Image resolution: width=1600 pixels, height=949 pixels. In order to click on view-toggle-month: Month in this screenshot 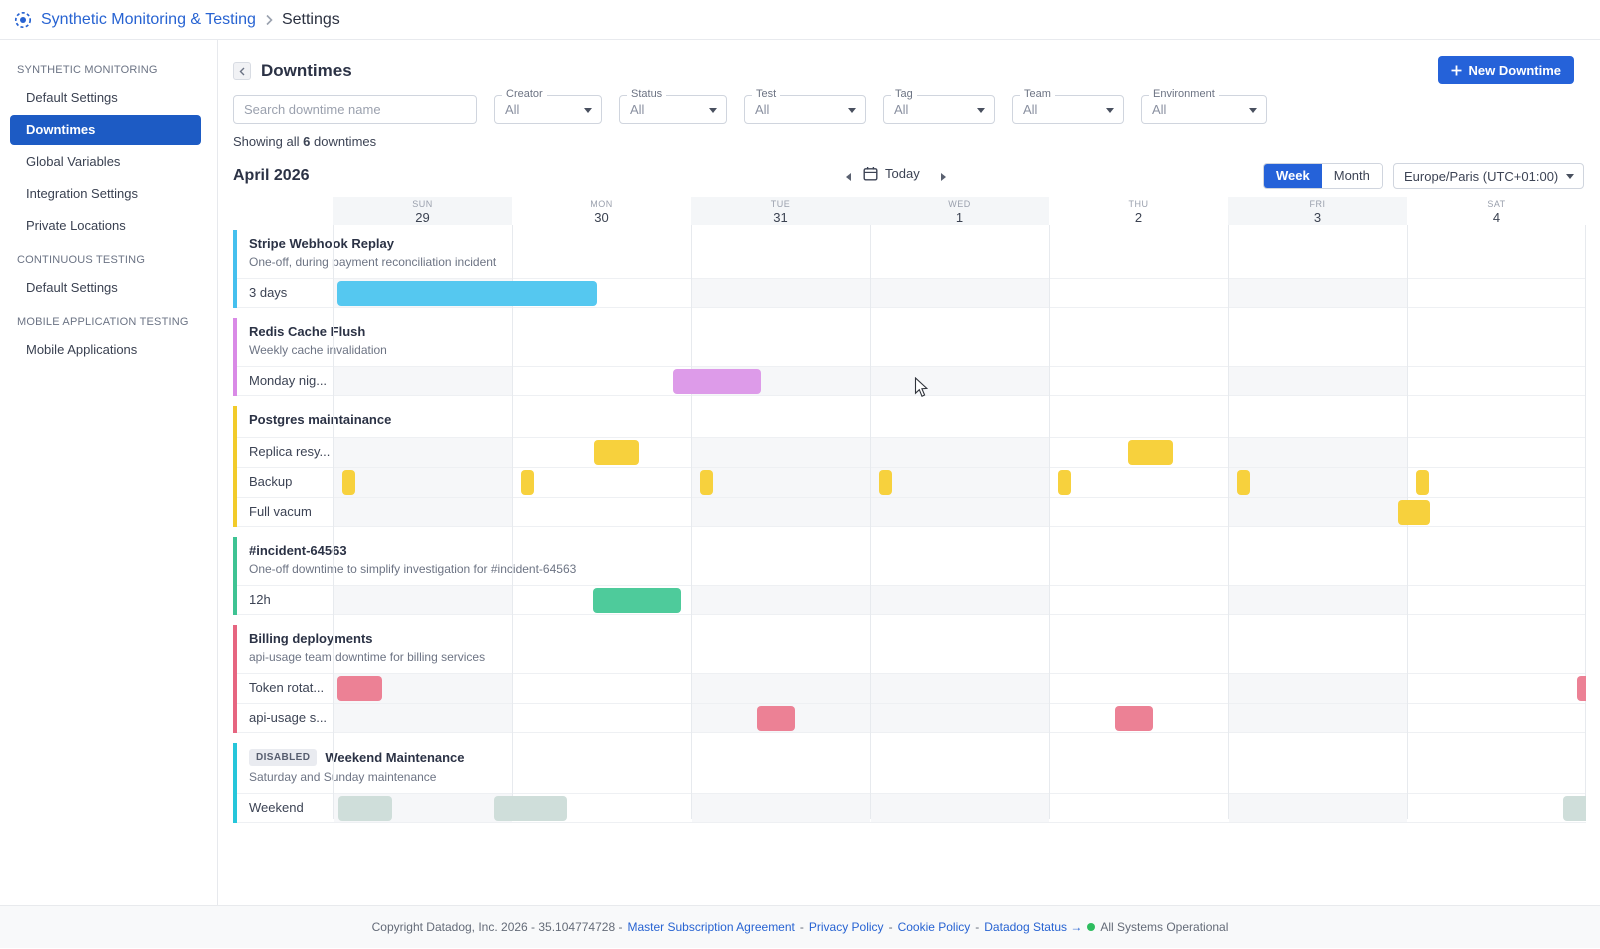, I will do `click(1351, 176)`.